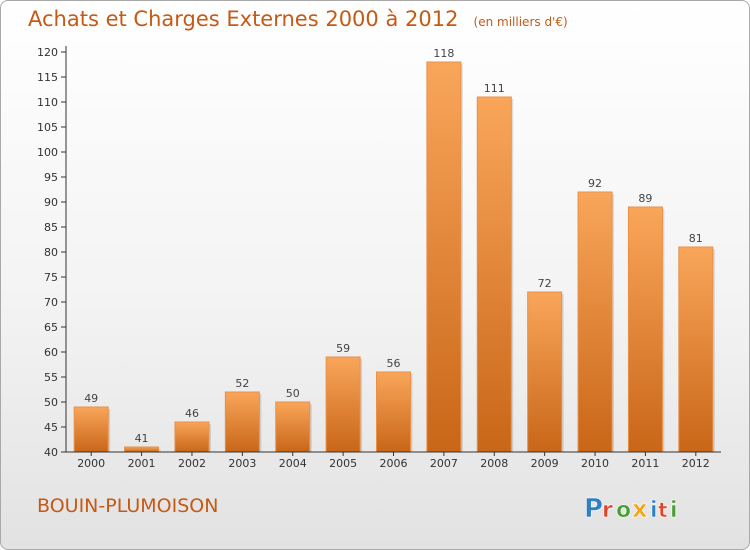 This screenshot has width=750, height=550. What do you see at coordinates (51, 427) in the screenshot?
I see `y-tick-label: 45` at bounding box center [51, 427].